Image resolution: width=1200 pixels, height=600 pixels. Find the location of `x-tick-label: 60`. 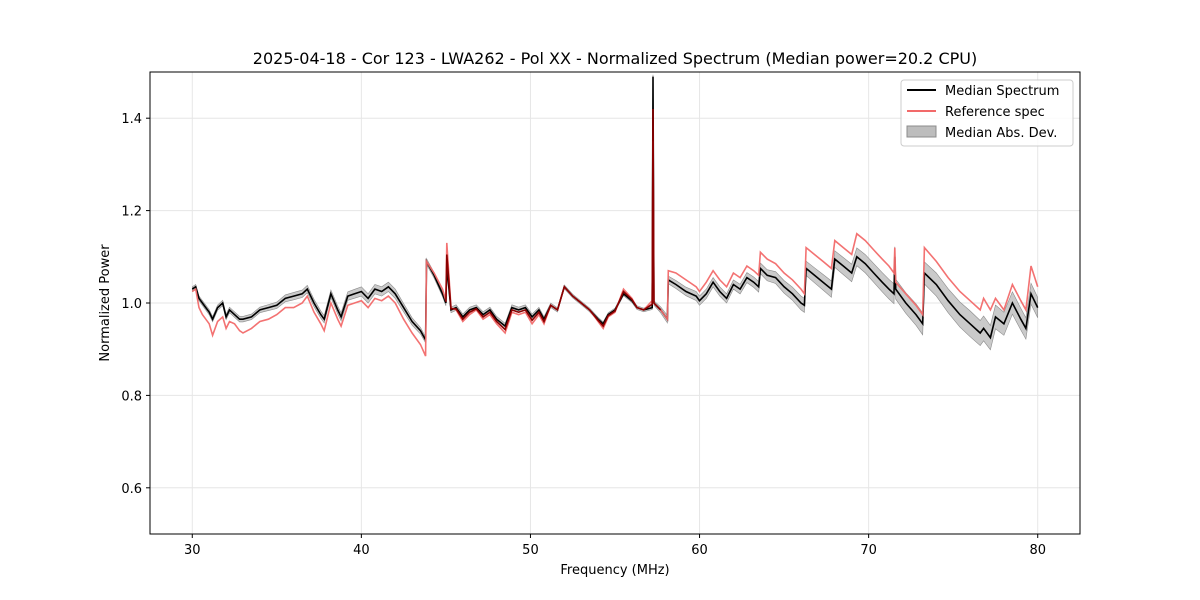

x-tick-label: 60 is located at coordinates (699, 550).